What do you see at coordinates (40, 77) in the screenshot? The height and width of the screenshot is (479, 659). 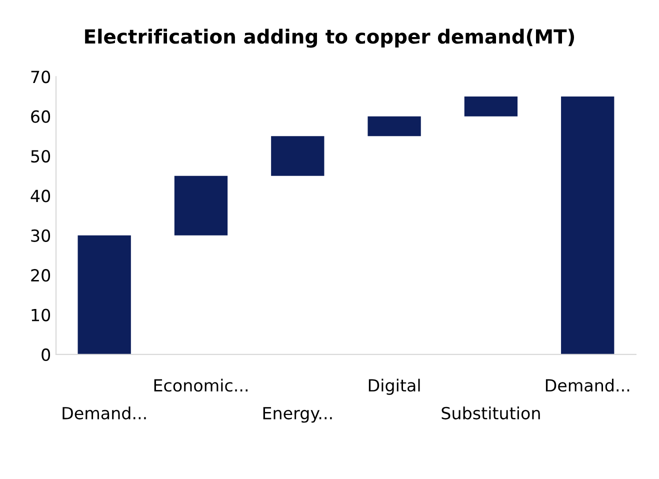 I see `y-tick-label: 70` at bounding box center [40, 77].